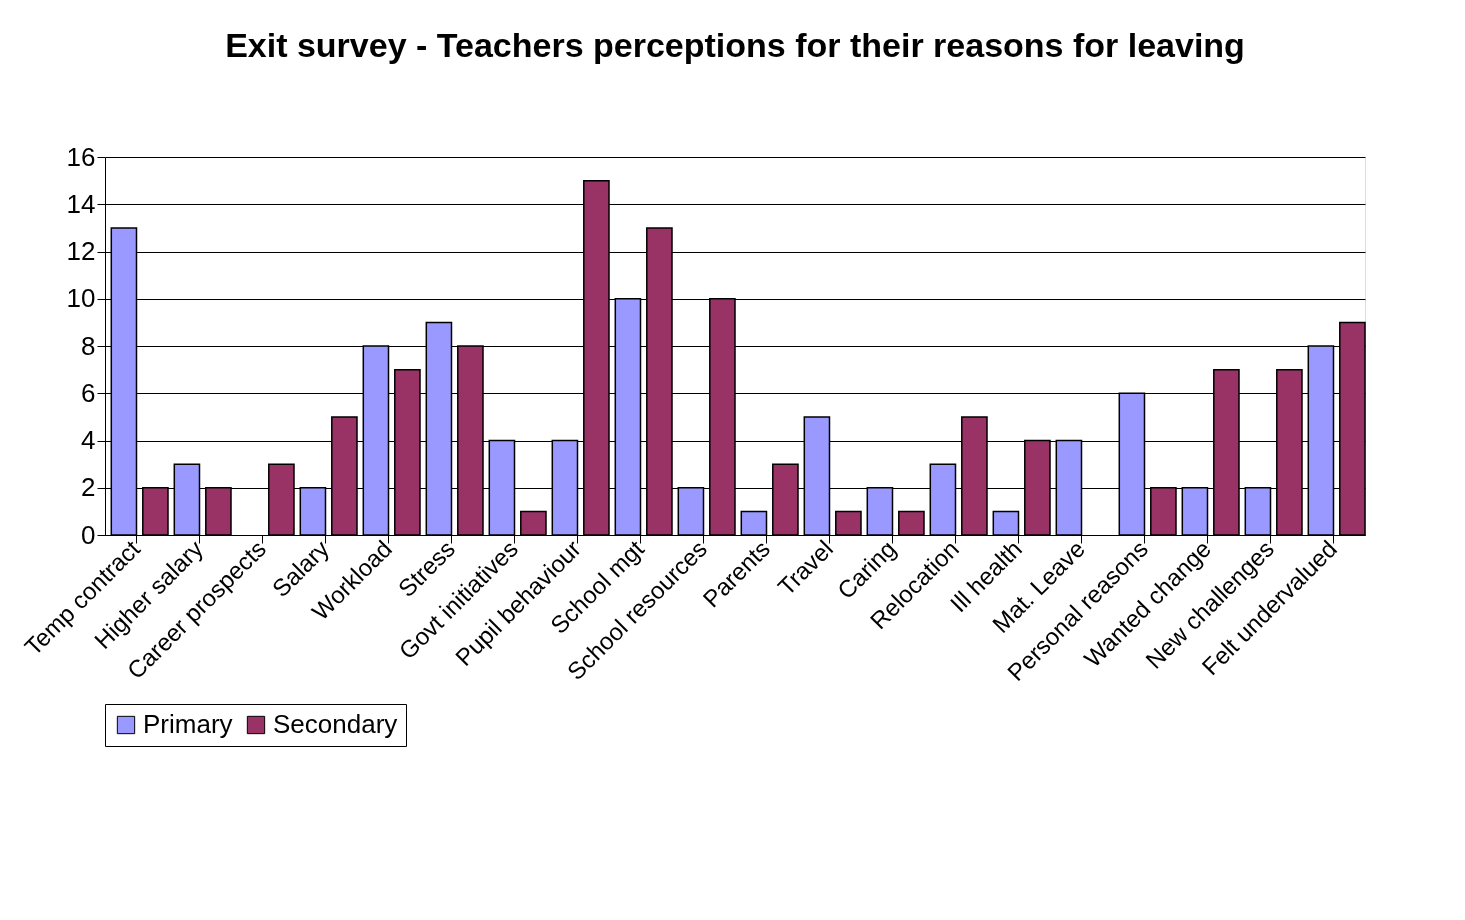 This screenshot has height=920, width=1465. What do you see at coordinates (81, 156) in the screenshot?
I see `y-tick-label: 16` at bounding box center [81, 156].